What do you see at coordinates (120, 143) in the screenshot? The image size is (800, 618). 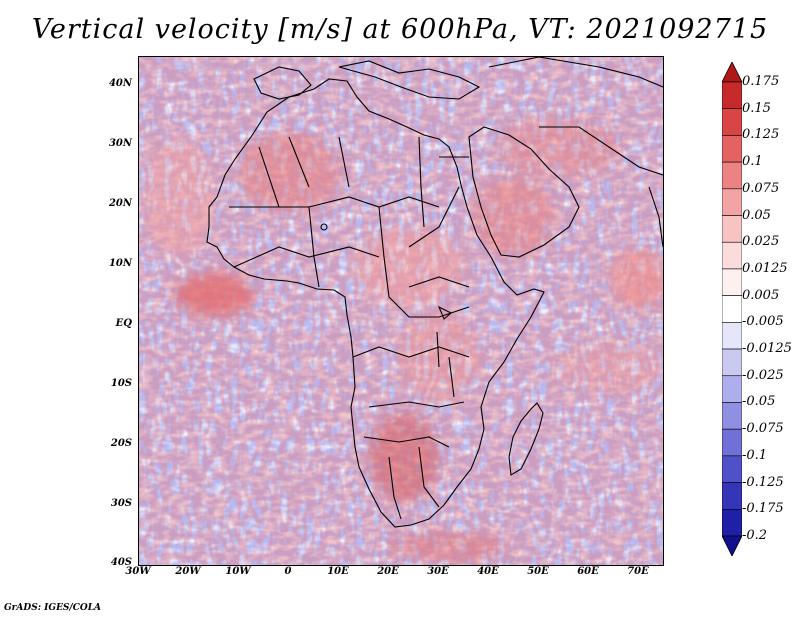 I see `lat-label: 30N` at bounding box center [120, 143].